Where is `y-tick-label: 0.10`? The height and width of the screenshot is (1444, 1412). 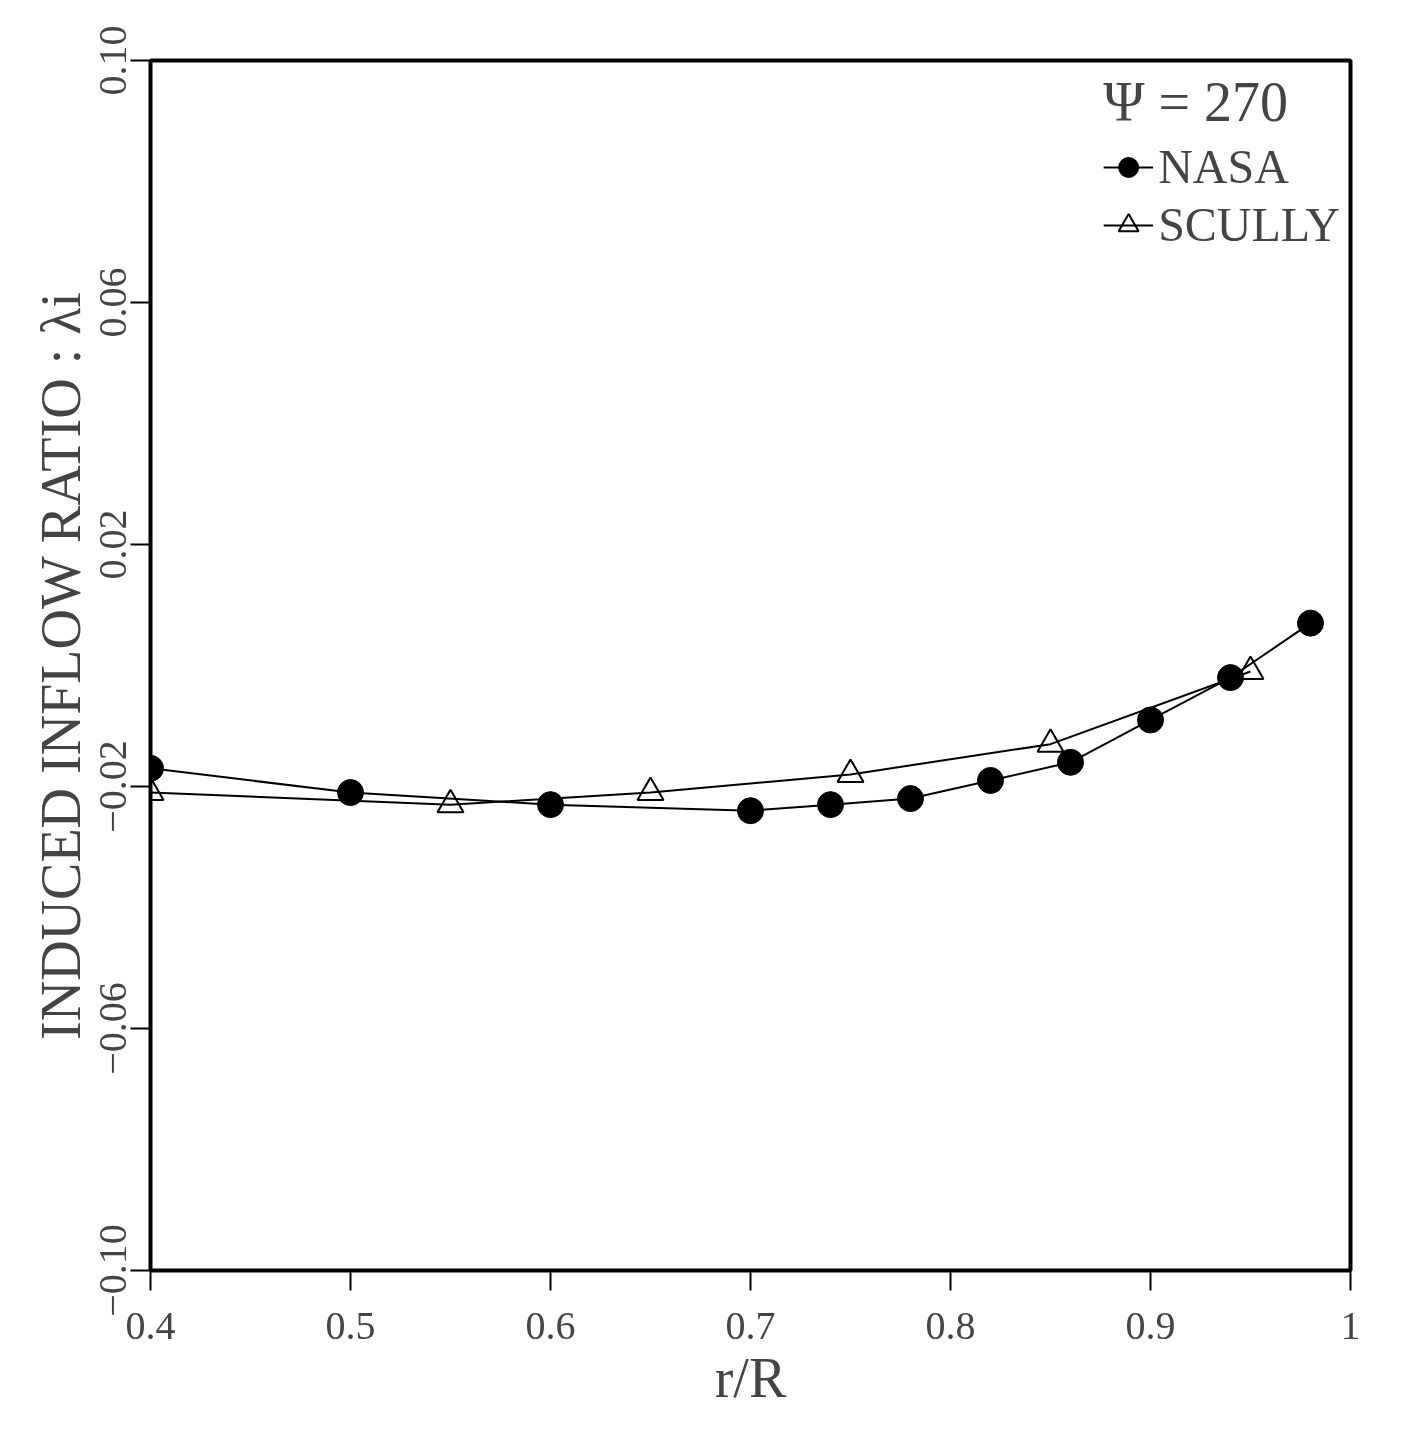 y-tick-label: 0.10 is located at coordinates (112, 60).